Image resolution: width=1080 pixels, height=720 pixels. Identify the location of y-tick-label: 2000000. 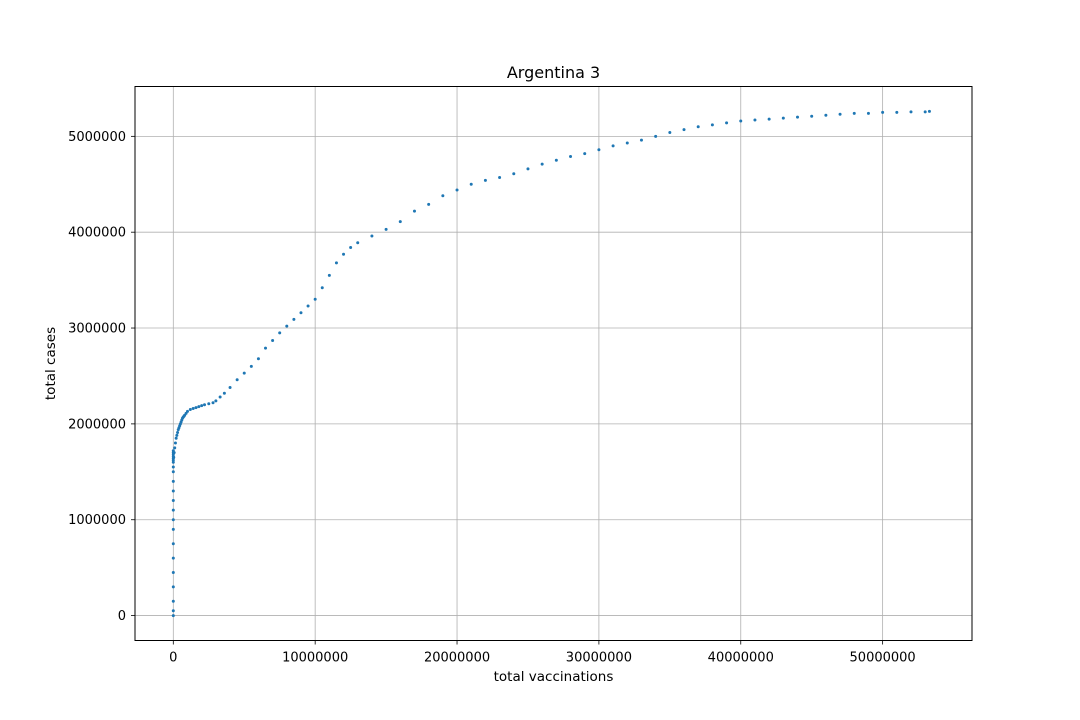
(97, 424).